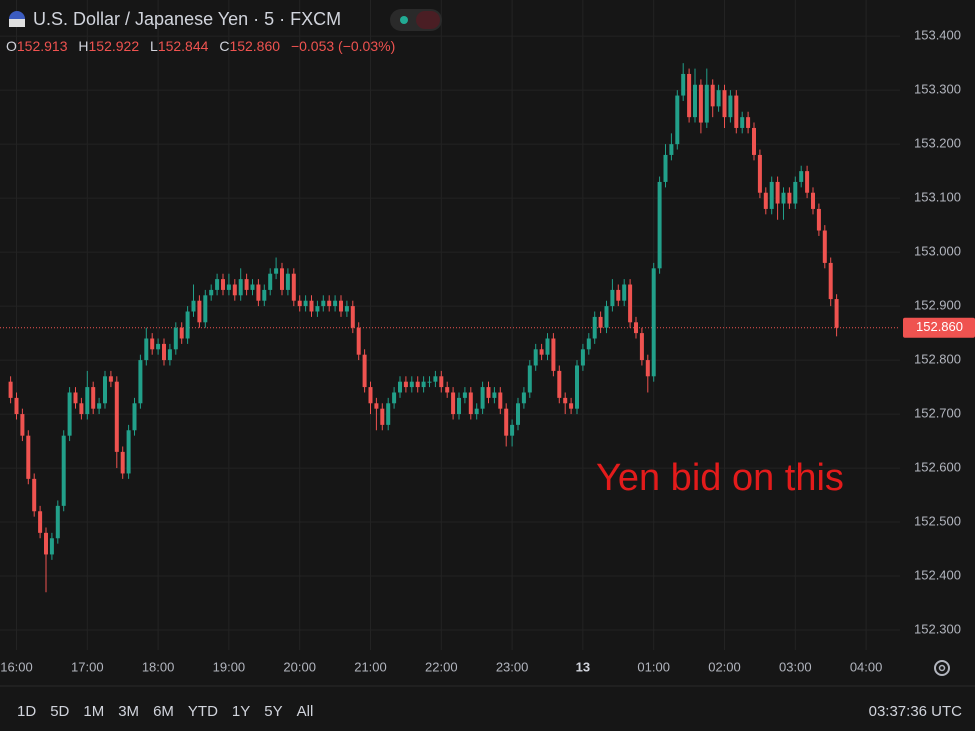 Image resolution: width=975 pixels, height=731 pixels. Describe the element at coordinates (11, 46) in the screenshot. I see `legend-key: O` at that location.